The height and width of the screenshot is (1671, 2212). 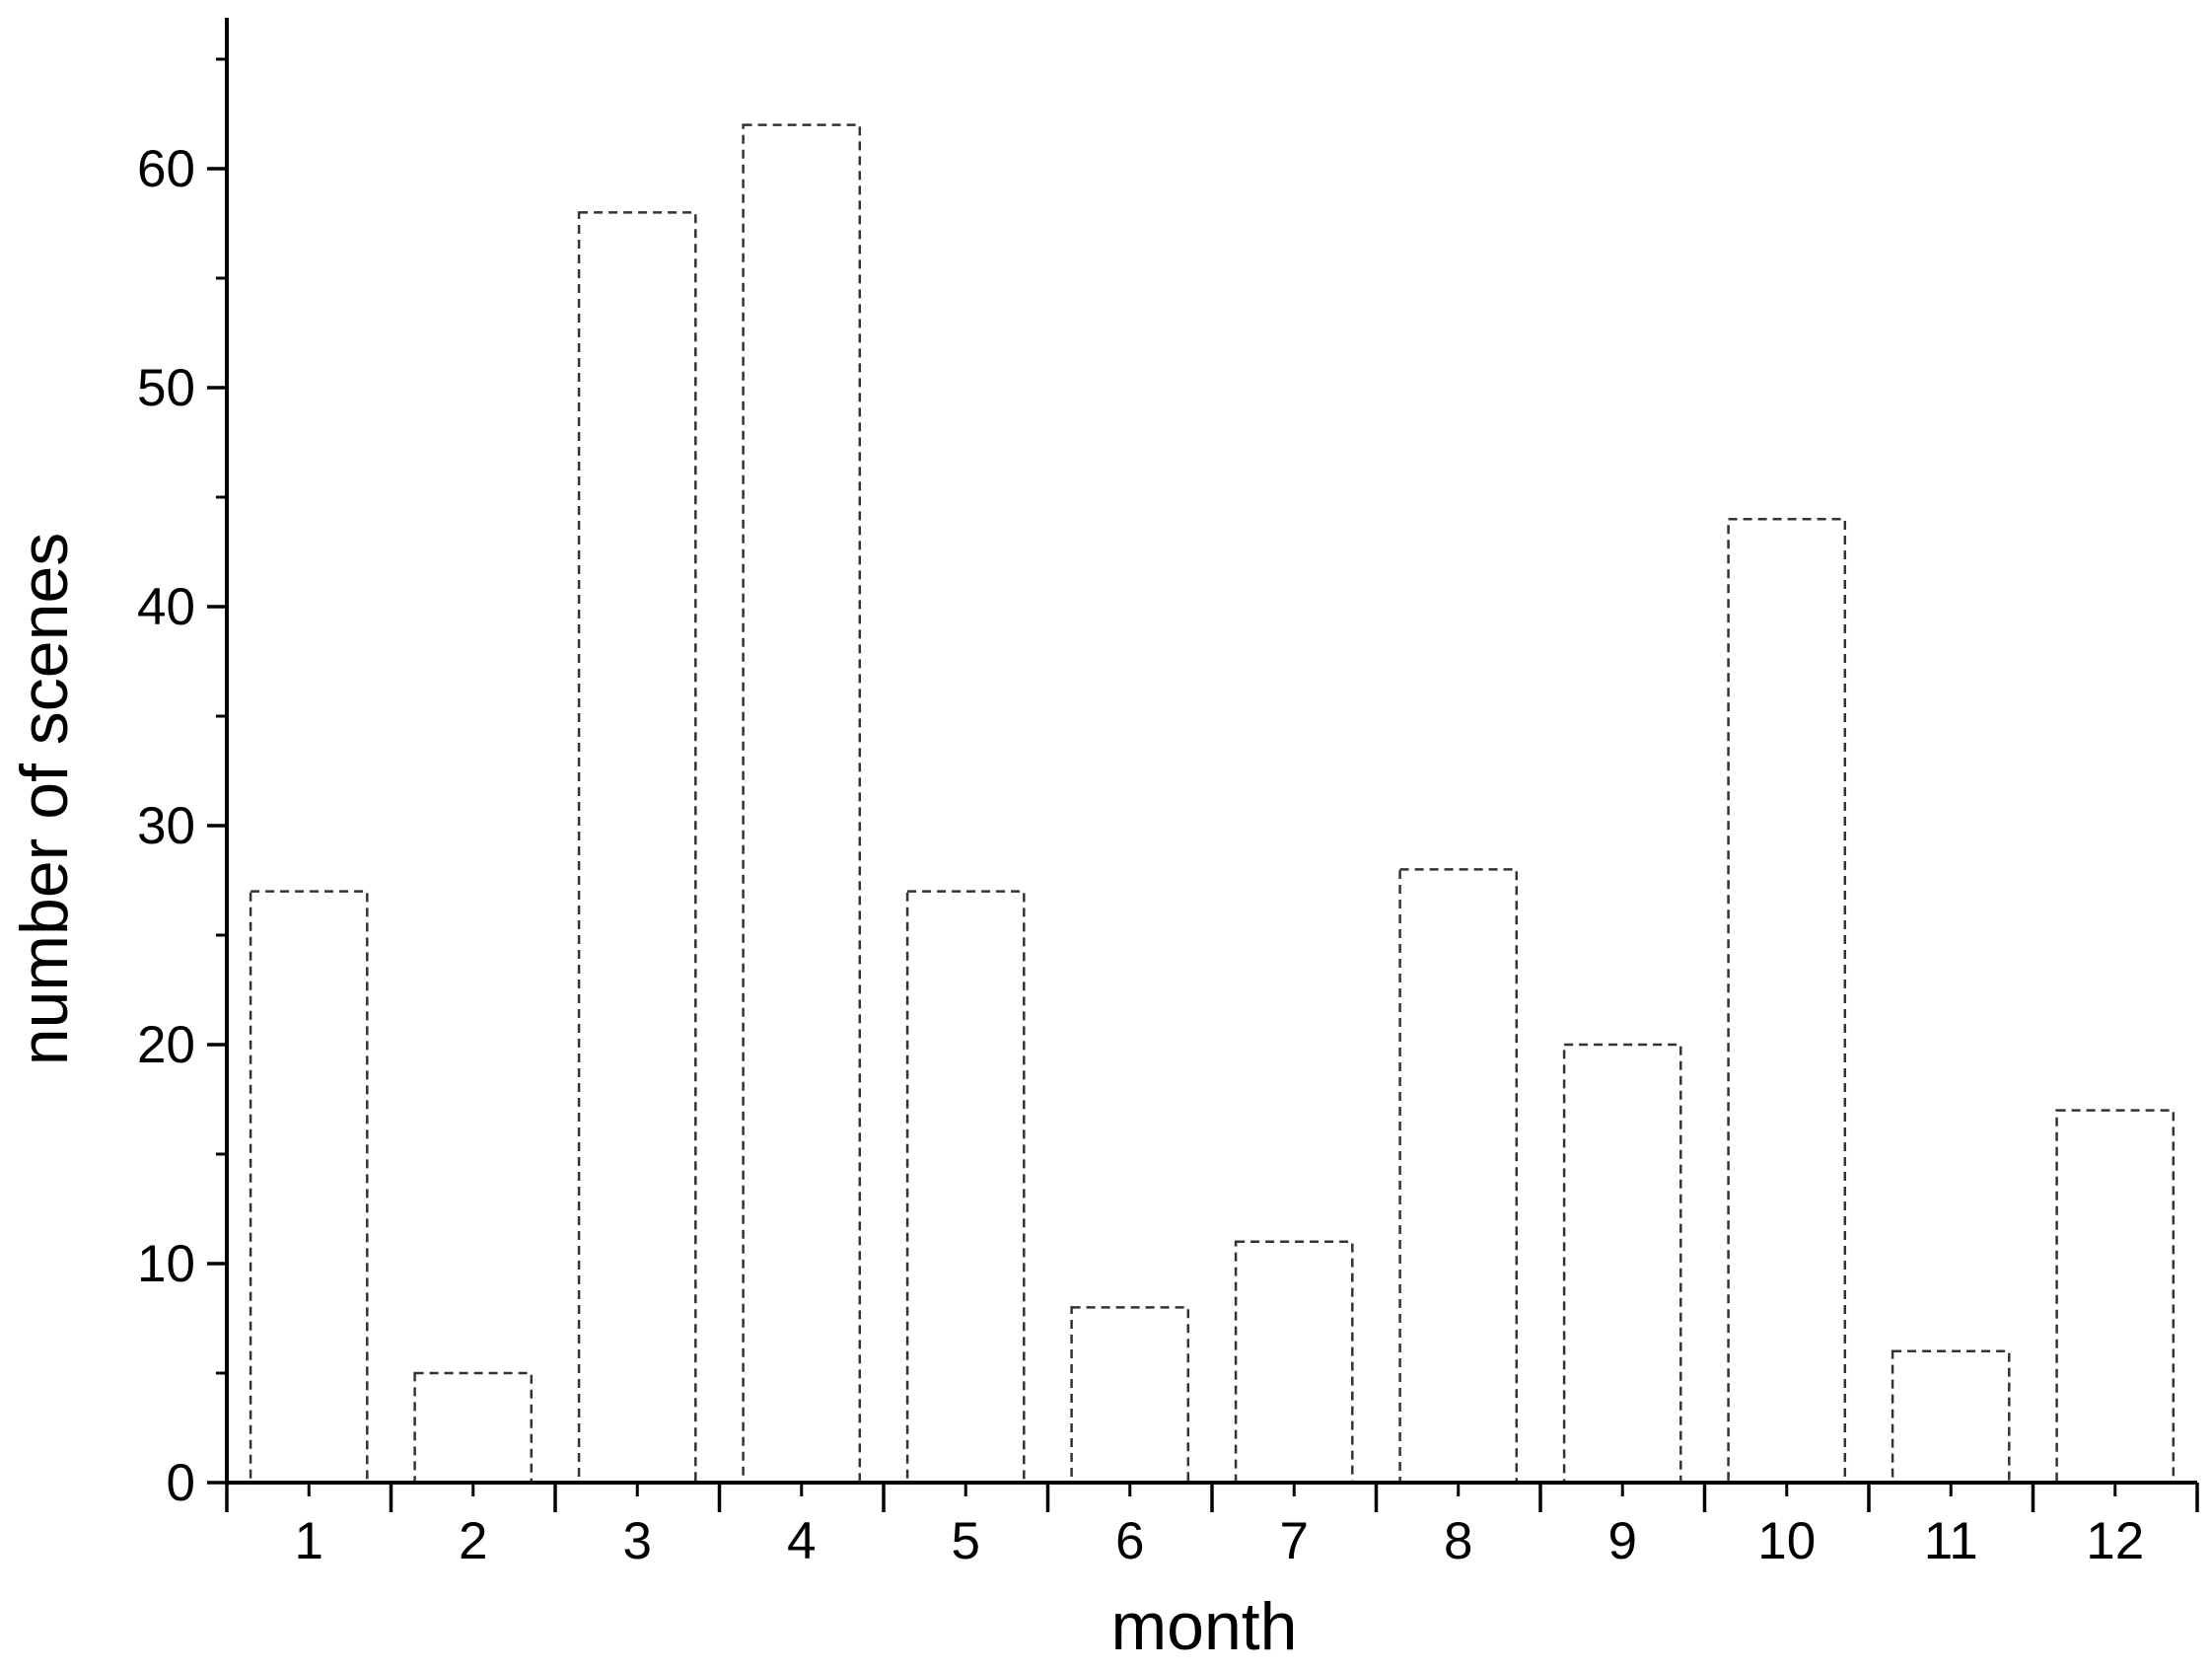 I want to click on x-tick-label: 5, so click(x=966, y=1541).